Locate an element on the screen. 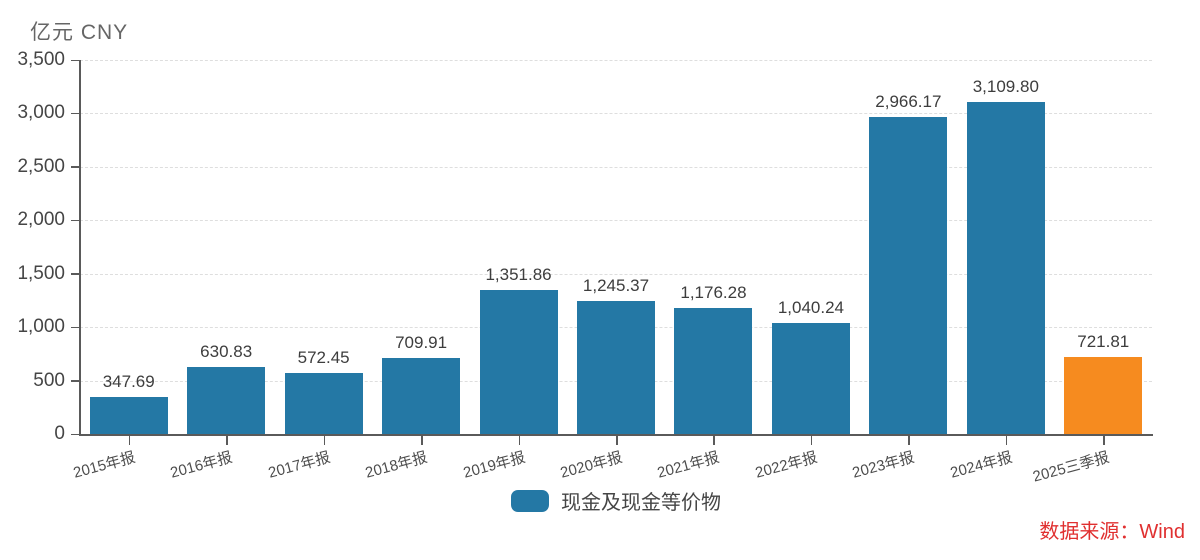  x-axis-line is located at coordinates (616, 435).